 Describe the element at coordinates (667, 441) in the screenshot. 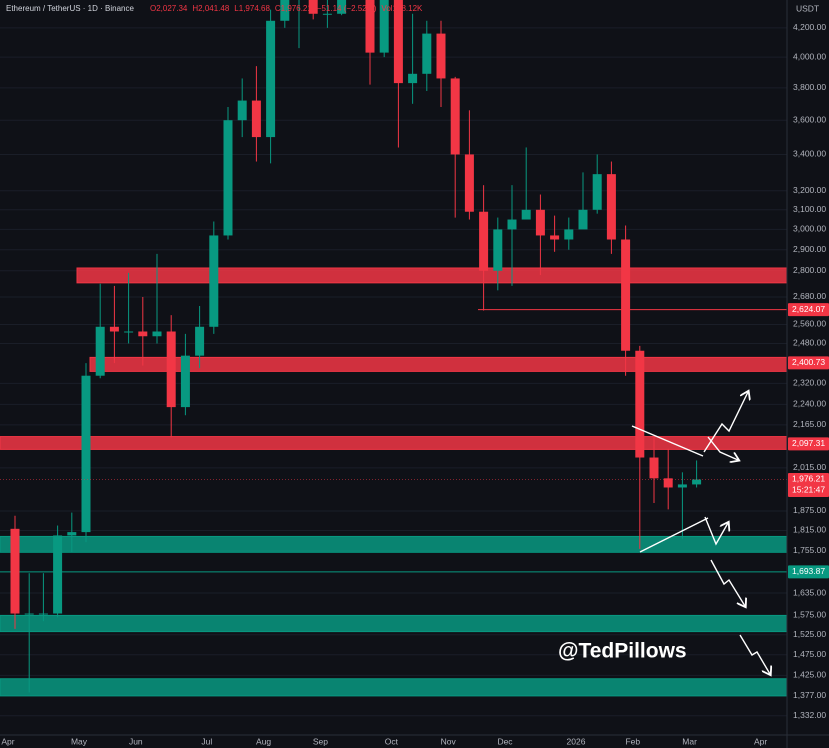

I see `trend-line` at that location.